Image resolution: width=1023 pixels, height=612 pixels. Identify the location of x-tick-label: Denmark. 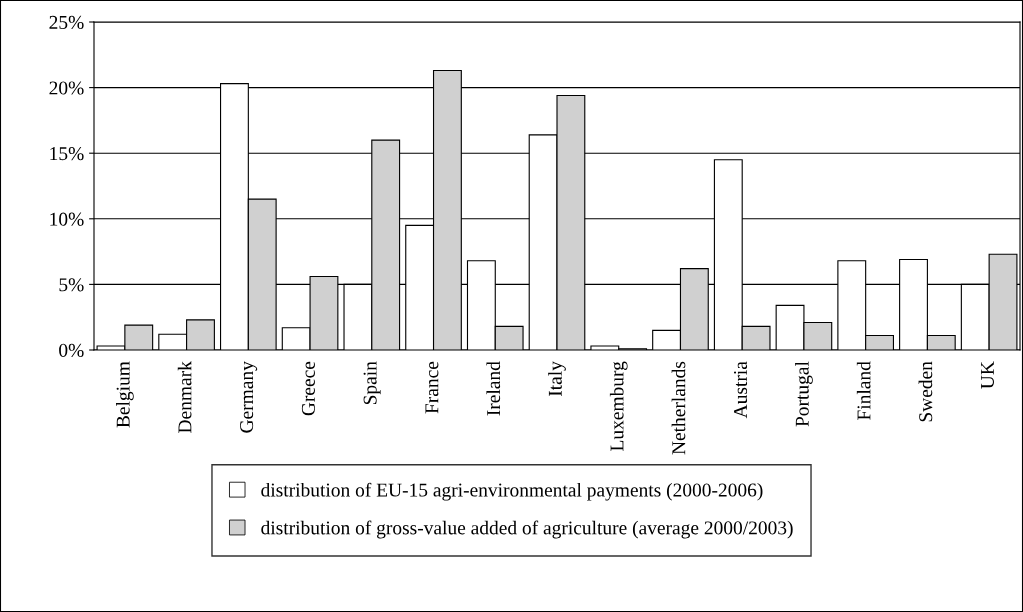
(184, 397).